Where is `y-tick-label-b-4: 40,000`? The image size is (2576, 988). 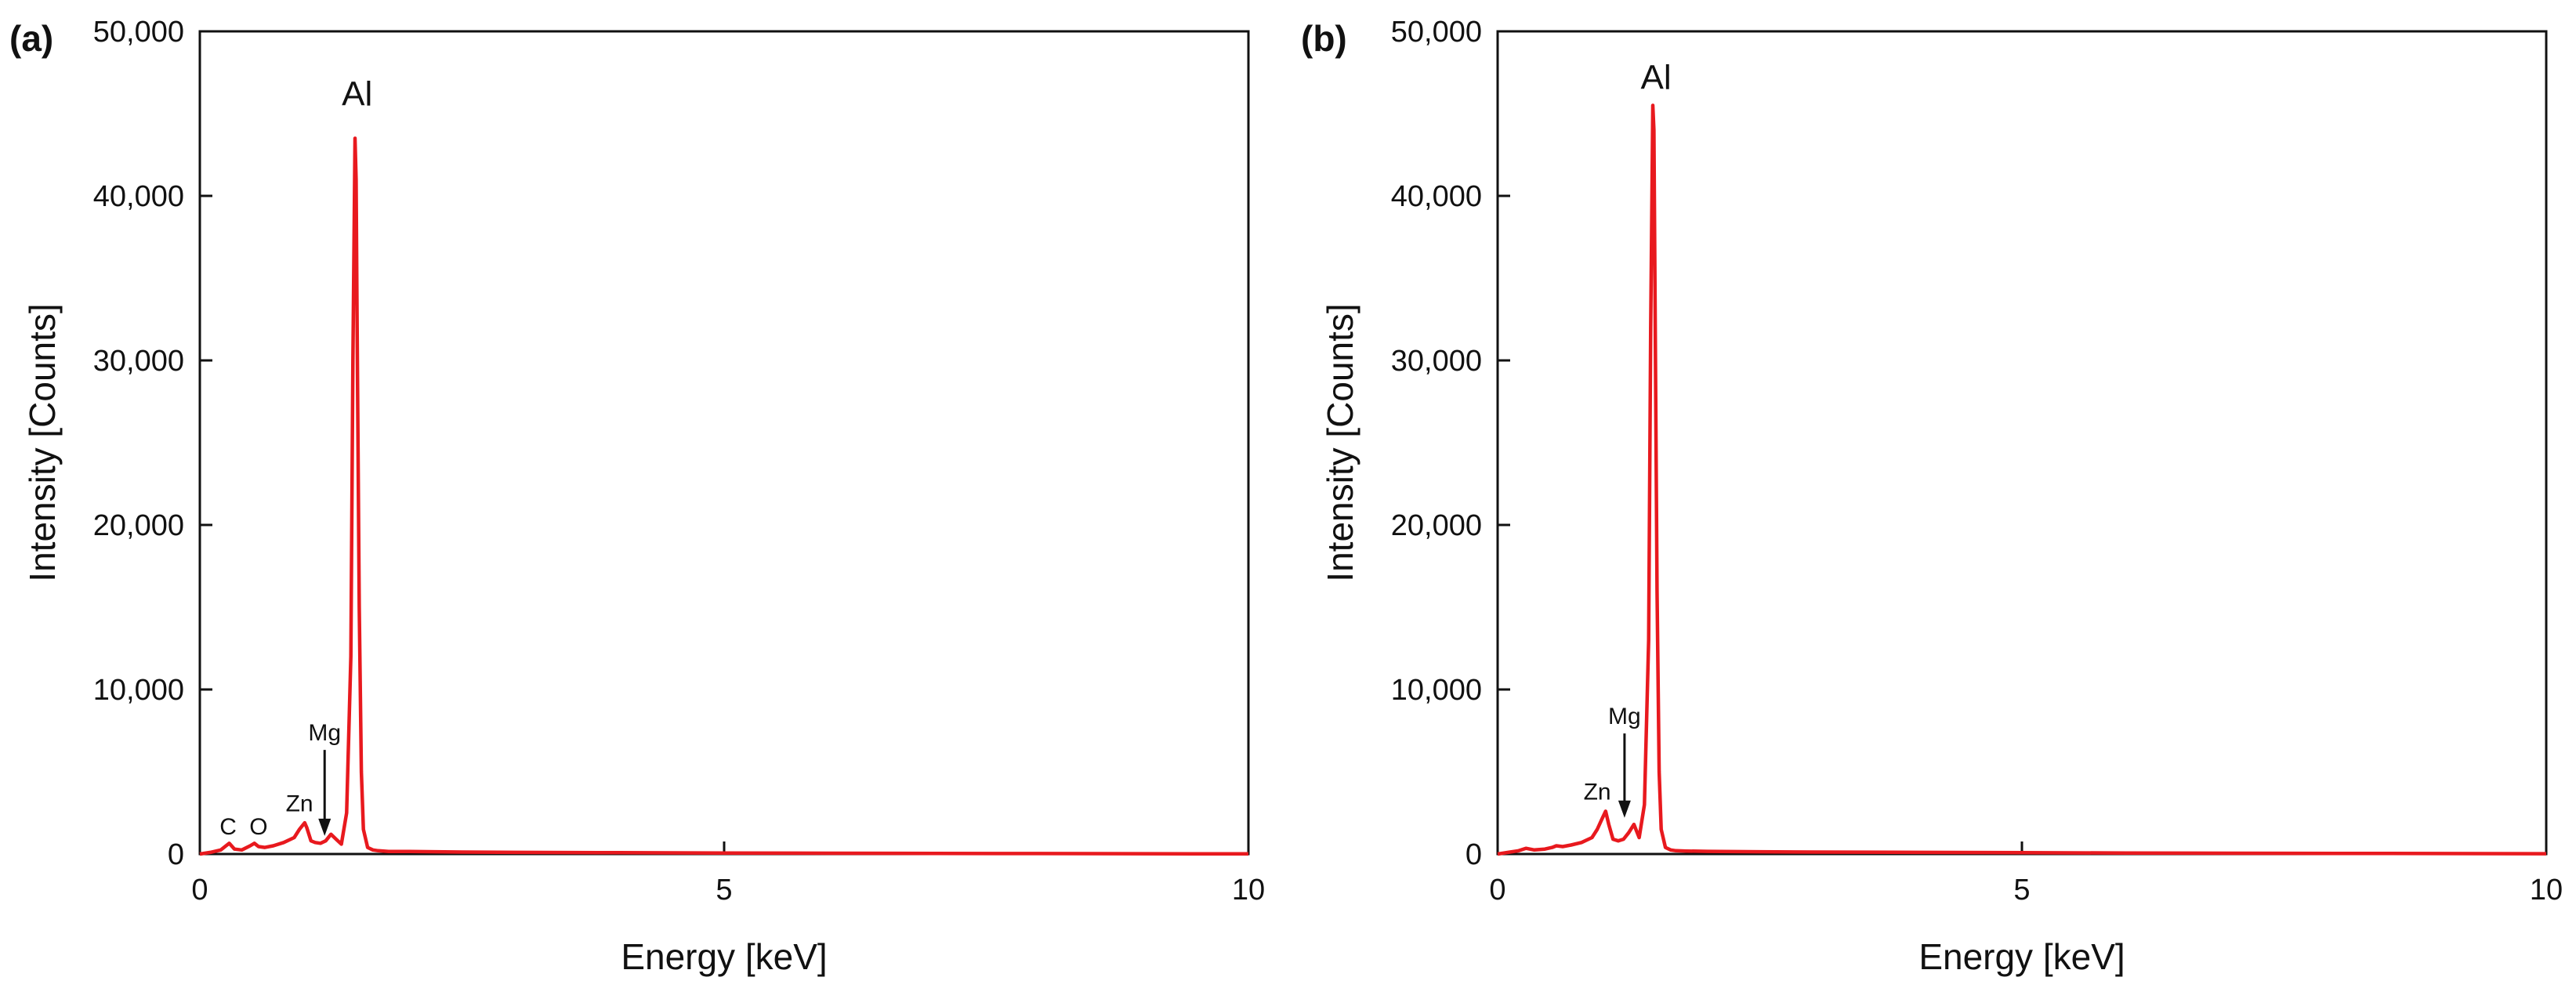
y-tick-label-b-4: 40,000 is located at coordinates (1436, 196).